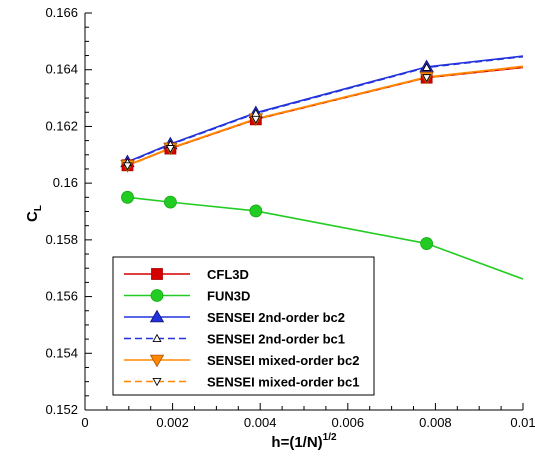 This screenshot has height=466, width=535. I want to click on legend-label: SENSEI mixed-order bc1, so click(283, 382).